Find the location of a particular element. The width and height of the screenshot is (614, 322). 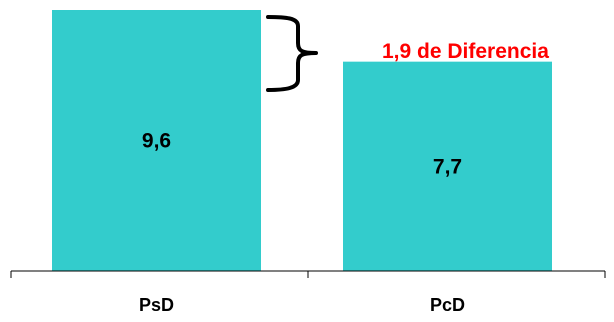

curly-brace-icon is located at coordinates (292, 53).